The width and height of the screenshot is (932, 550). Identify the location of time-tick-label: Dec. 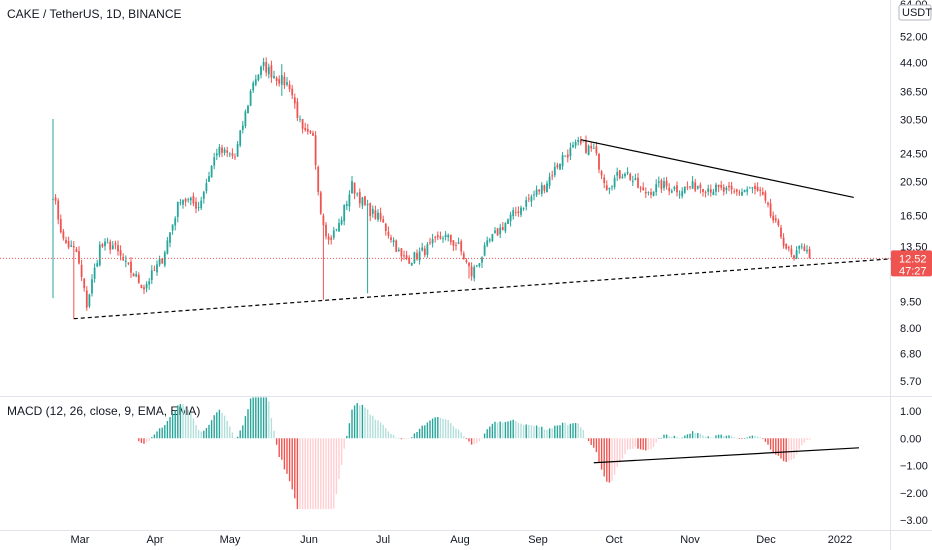
(766, 540).